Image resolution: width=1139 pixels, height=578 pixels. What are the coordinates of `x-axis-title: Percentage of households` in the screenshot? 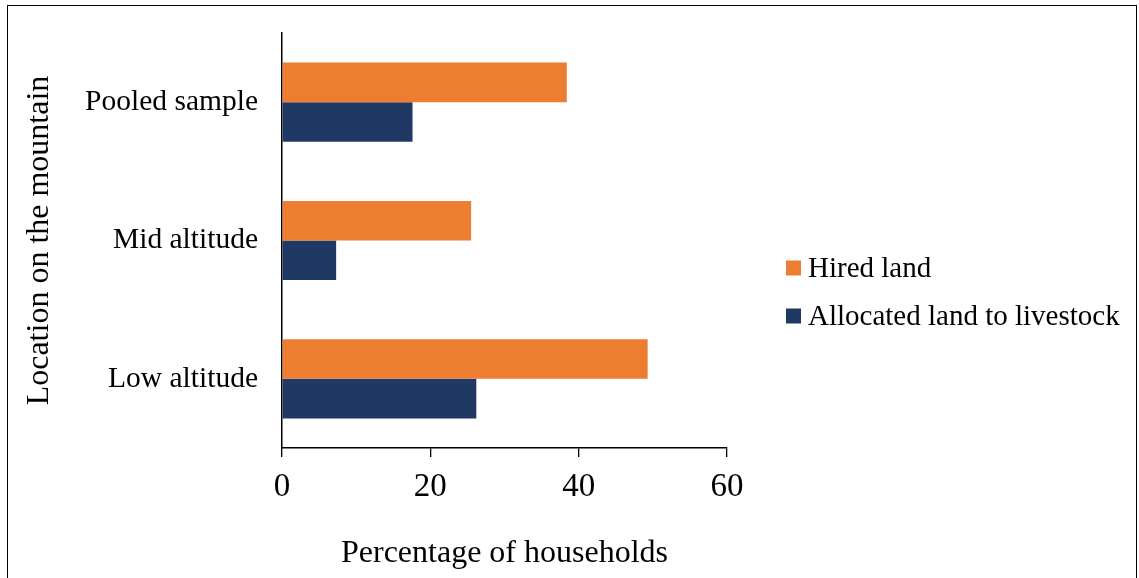 It's located at (504, 551).